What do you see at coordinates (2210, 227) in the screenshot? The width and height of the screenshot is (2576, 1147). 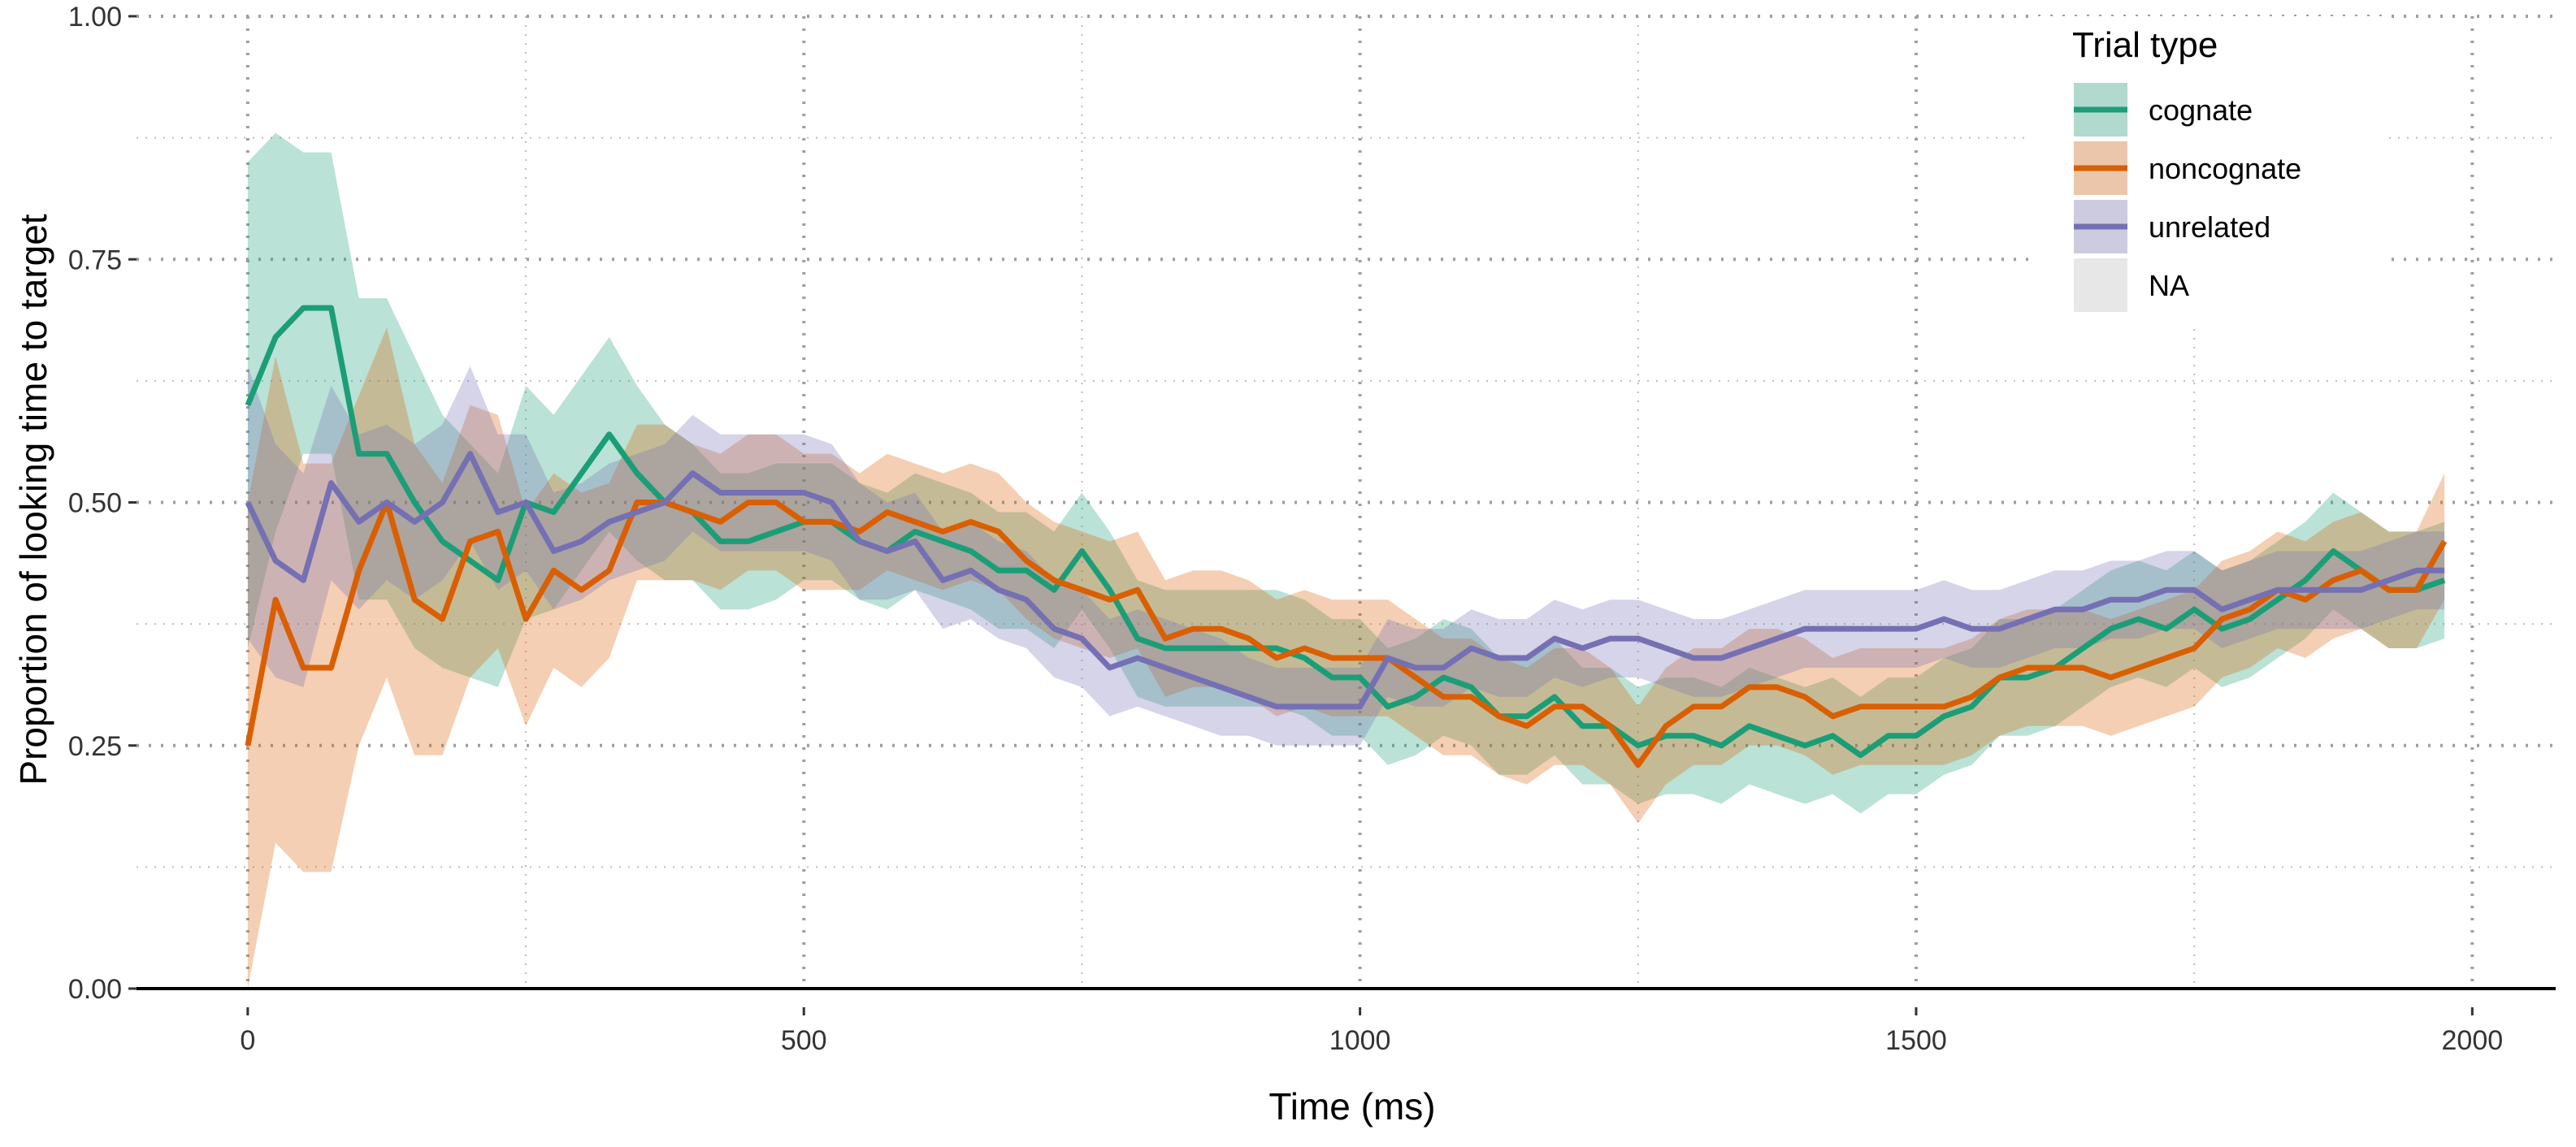 I see `legend-label: unrelated` at bounding box center [2210, 227].